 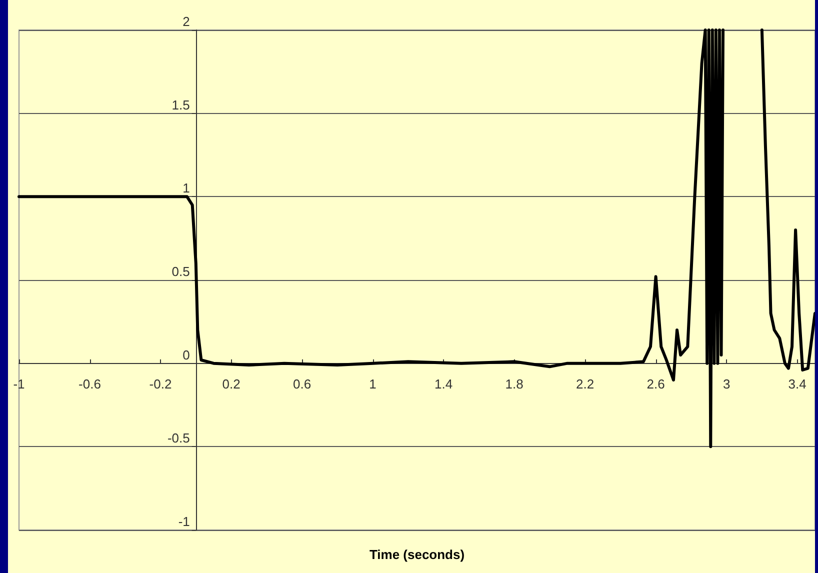 I want to click on y-tick-label: -1, so click(x=184, y=521).